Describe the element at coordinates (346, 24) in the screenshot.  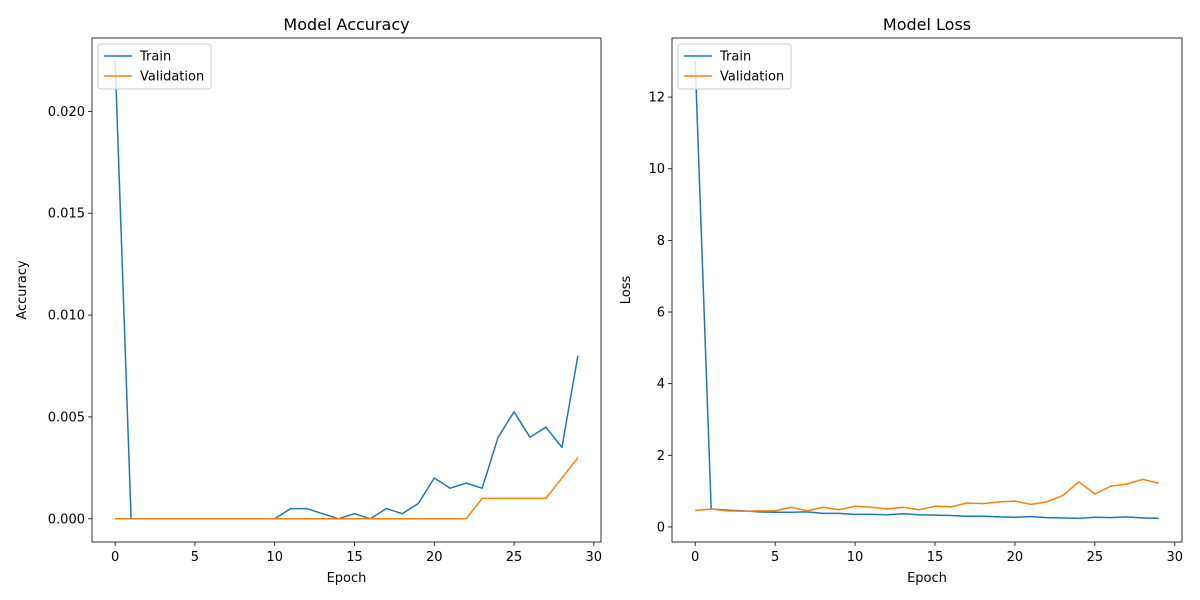
I see `chart-title: Model Accuracy` at that location.